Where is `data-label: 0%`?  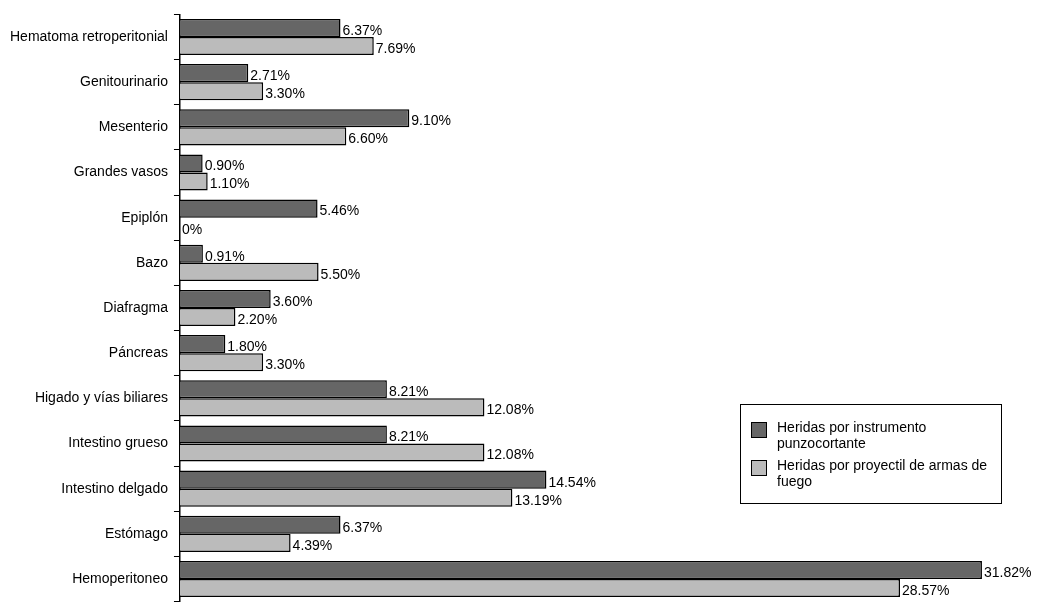
data-label: 0% is located at coordinates (192, 228).